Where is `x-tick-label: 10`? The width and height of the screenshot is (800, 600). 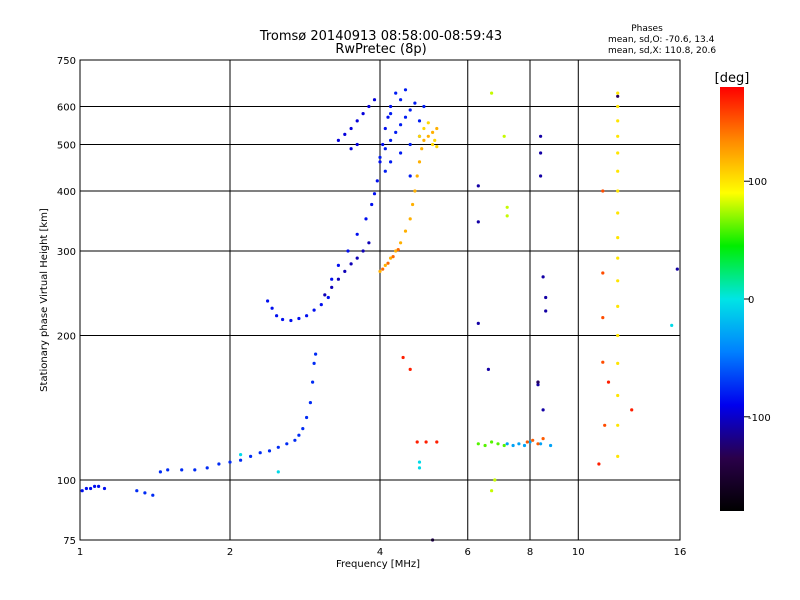
x-tick-label: 10 is located at coordinates (578, 552).